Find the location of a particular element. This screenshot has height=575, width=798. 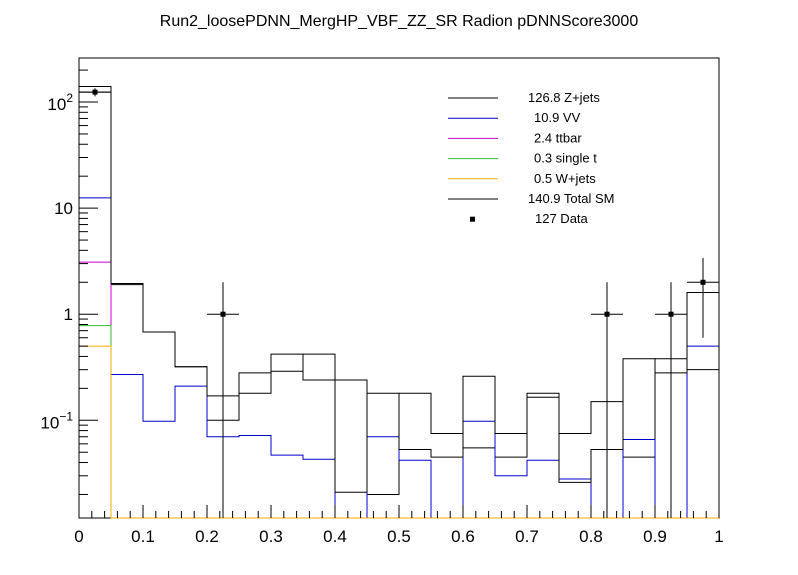

y-tick-label: 10⁻¹ is located at coordinates (56, 420).